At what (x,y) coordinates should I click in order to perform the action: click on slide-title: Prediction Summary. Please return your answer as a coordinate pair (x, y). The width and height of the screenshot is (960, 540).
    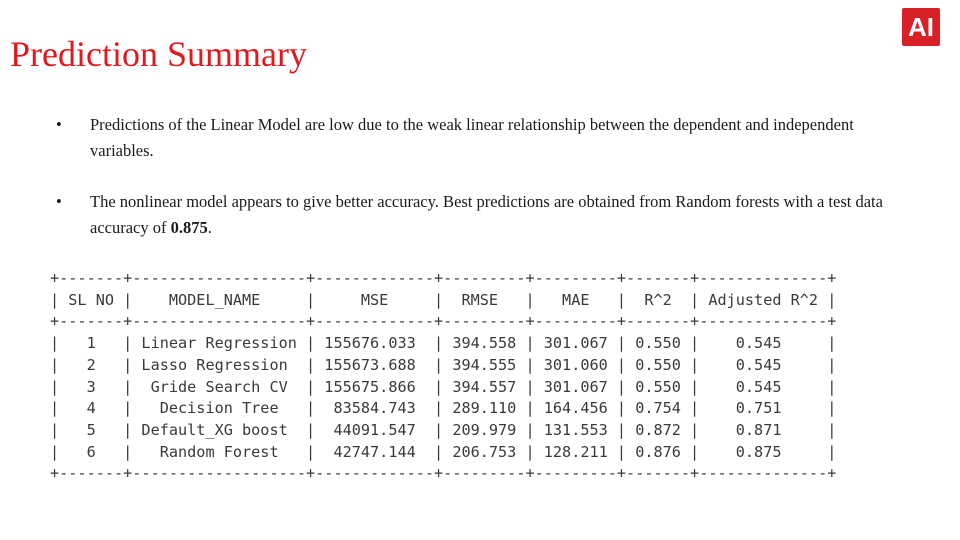
    Looking at the image, I should click on (158, 54).